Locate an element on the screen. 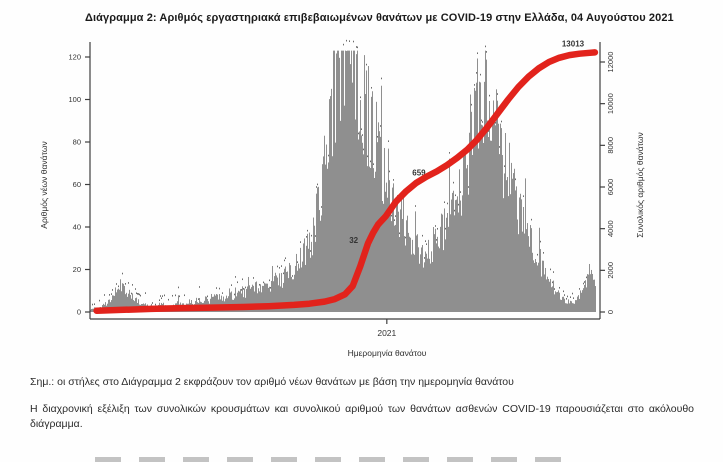 The image size is (723, 462). y-left-tick-label: 0 is located at coordinates (79, 312).